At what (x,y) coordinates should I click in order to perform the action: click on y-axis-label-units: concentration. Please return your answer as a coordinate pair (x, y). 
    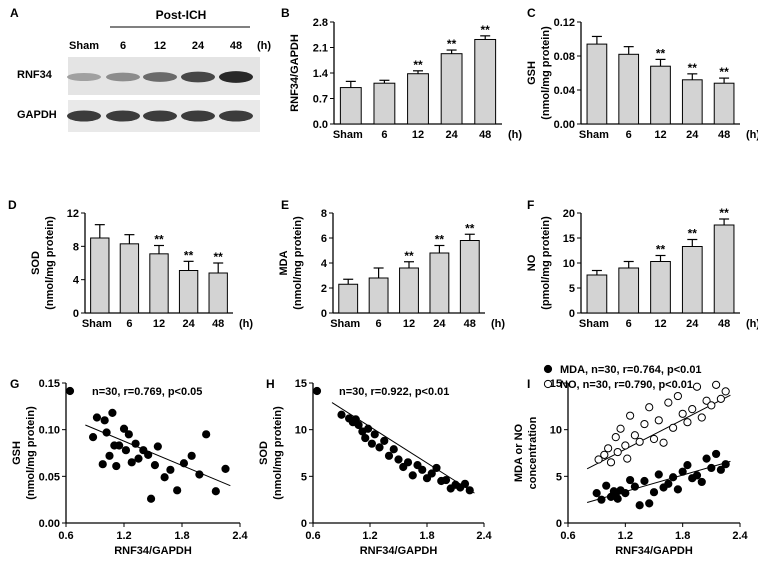
    Looking at the image, I should click on (533, 452).